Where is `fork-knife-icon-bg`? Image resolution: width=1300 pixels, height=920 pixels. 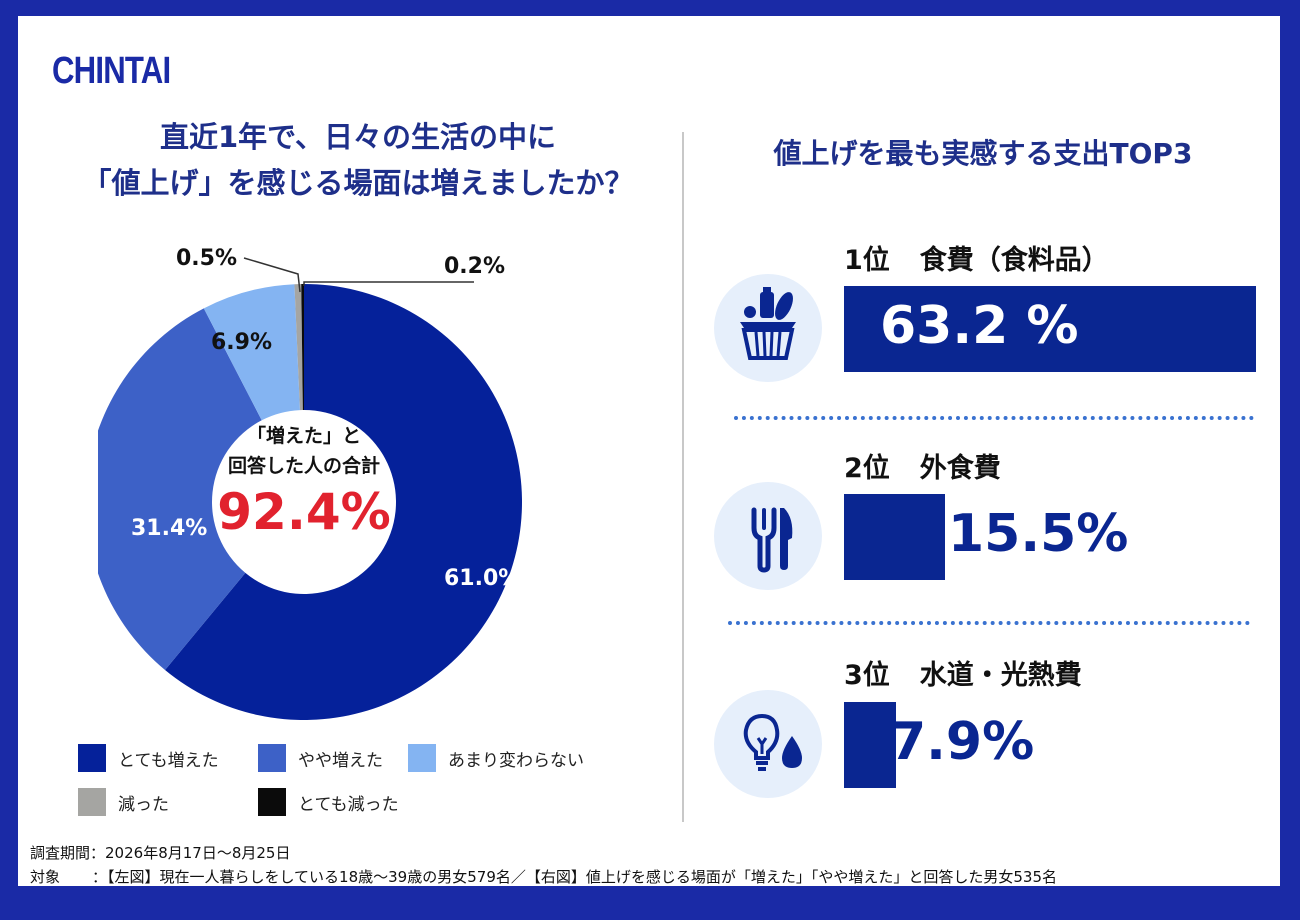
fork-knife-icon-bg is located at coordinates (768, 536).